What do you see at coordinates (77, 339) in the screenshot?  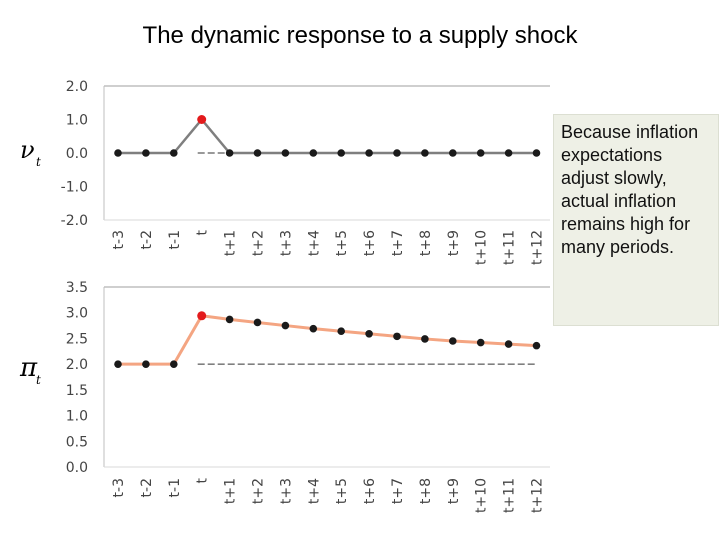 I see `y-tick-label: 2.5` at bounding box center [77, 339].